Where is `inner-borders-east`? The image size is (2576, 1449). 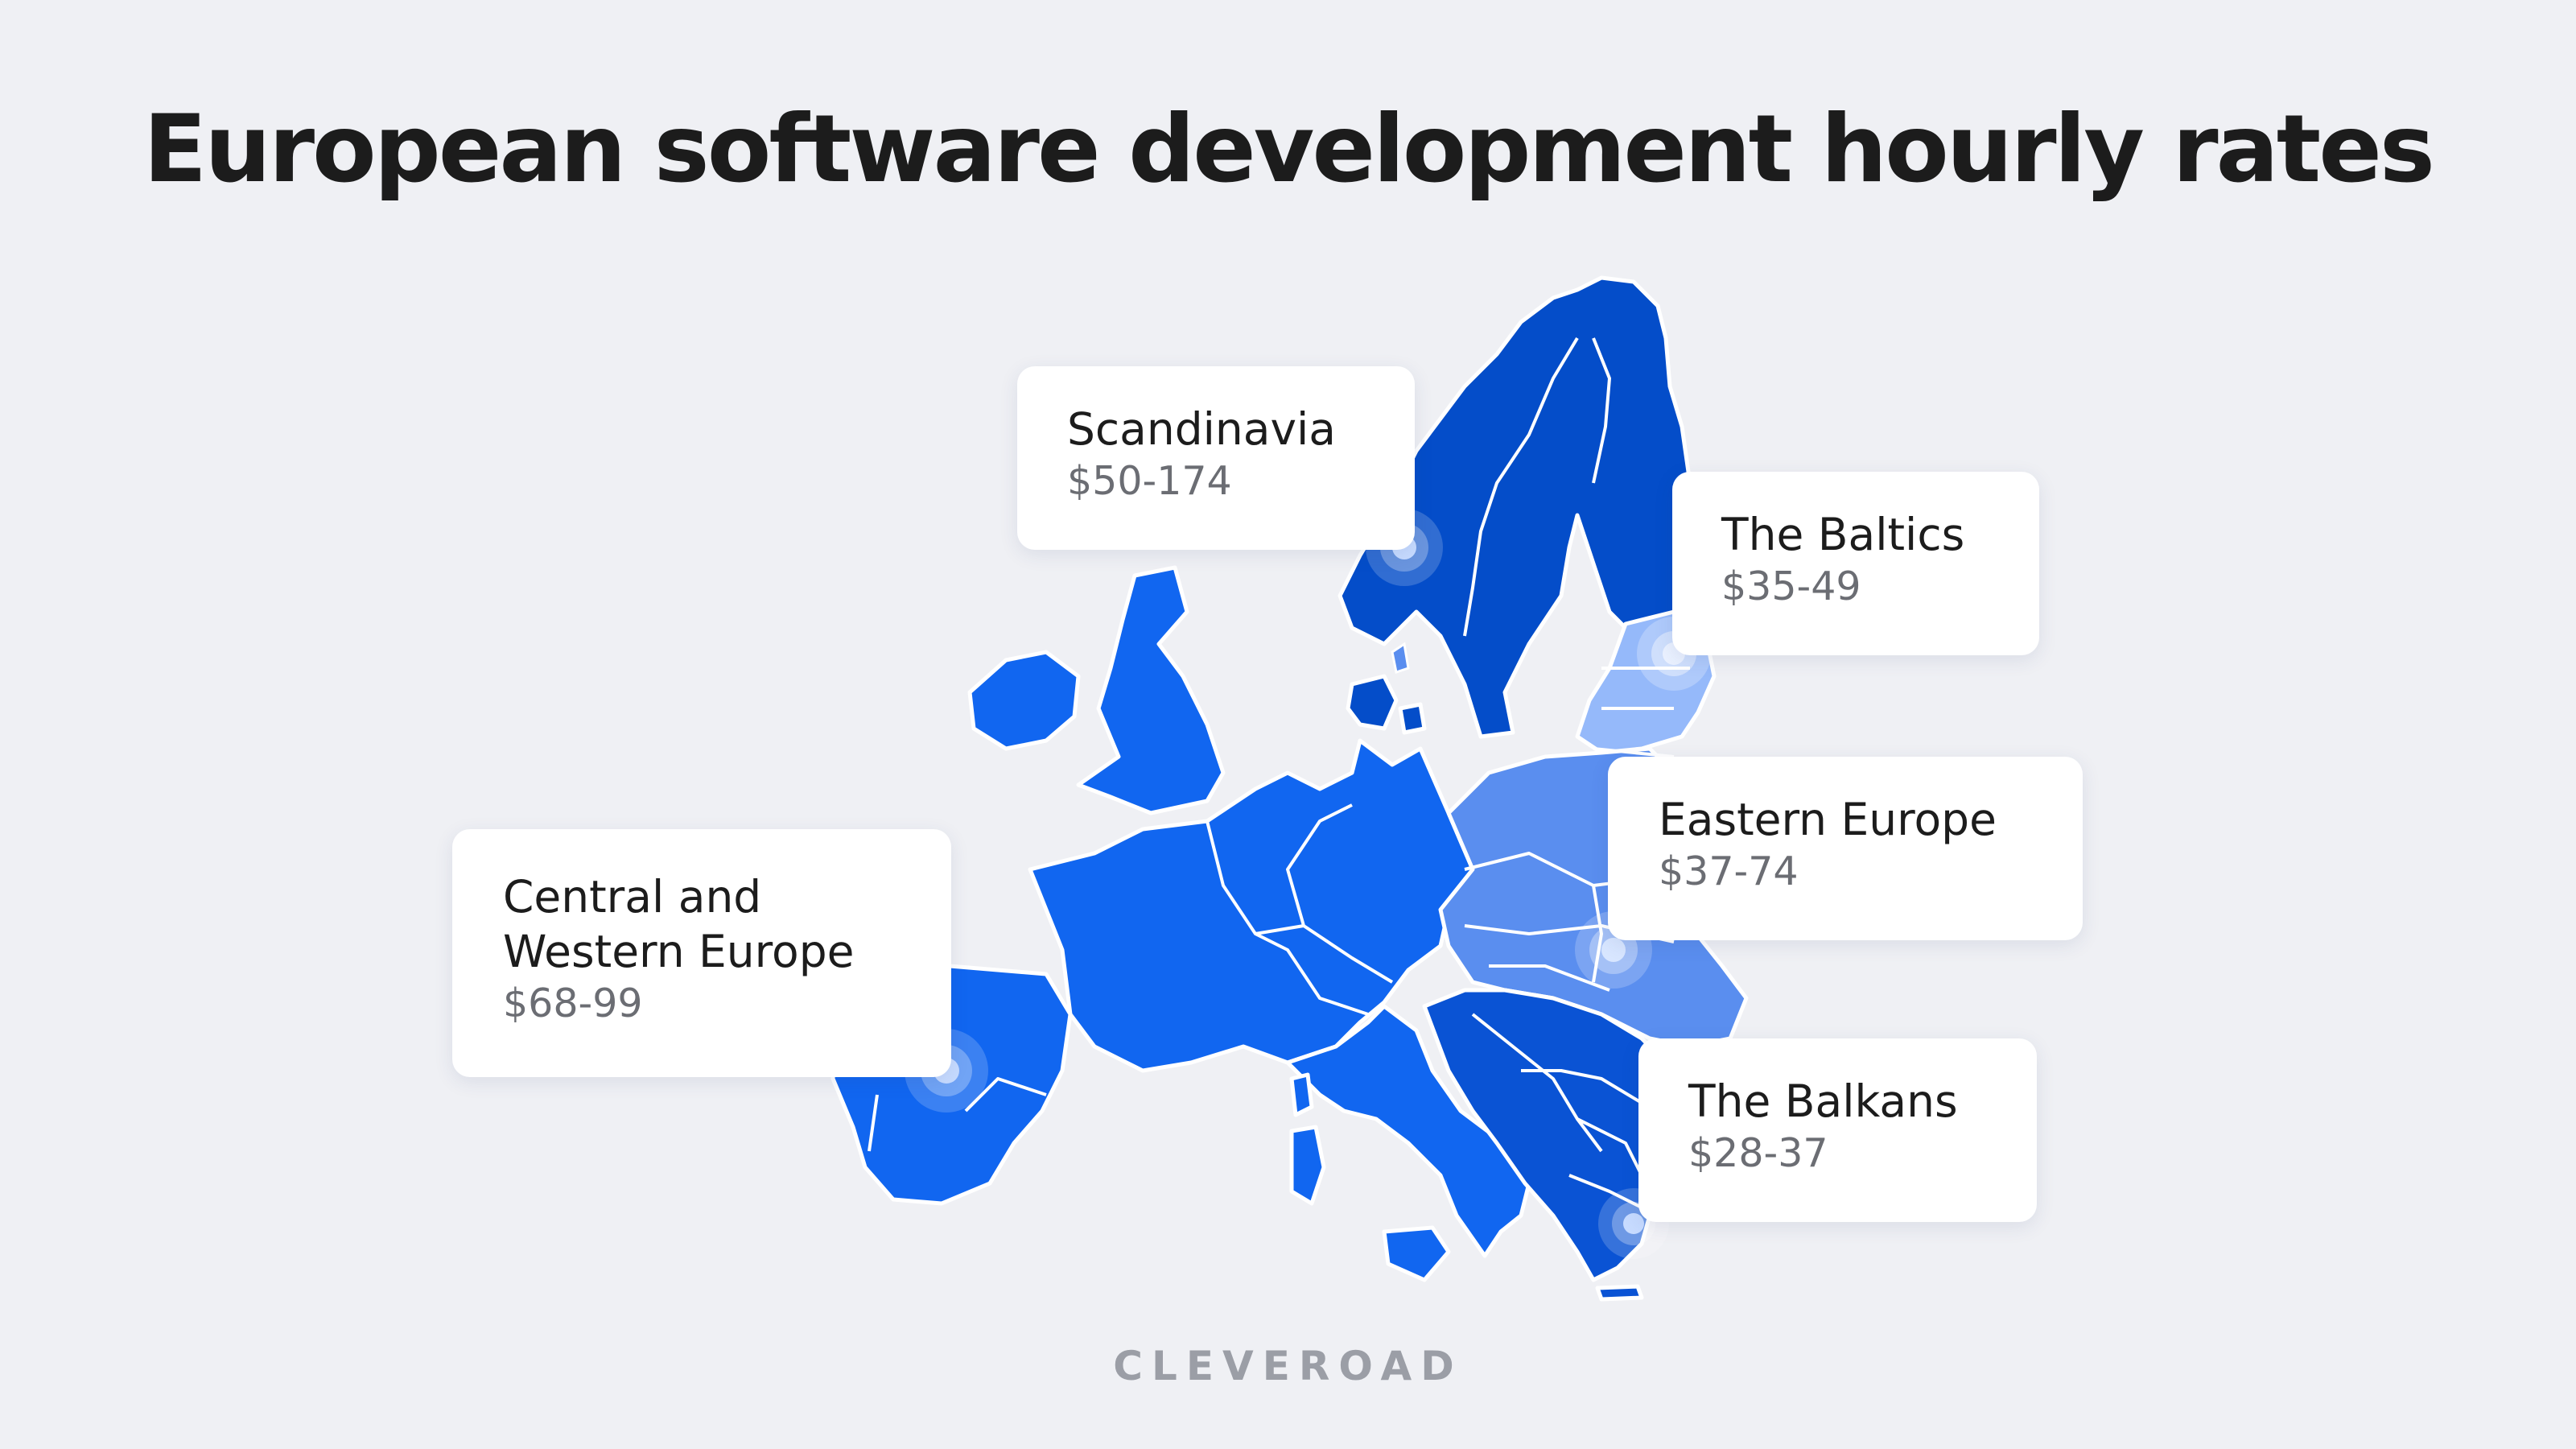
inner-borders-east is located at coordinates (1577, 829).